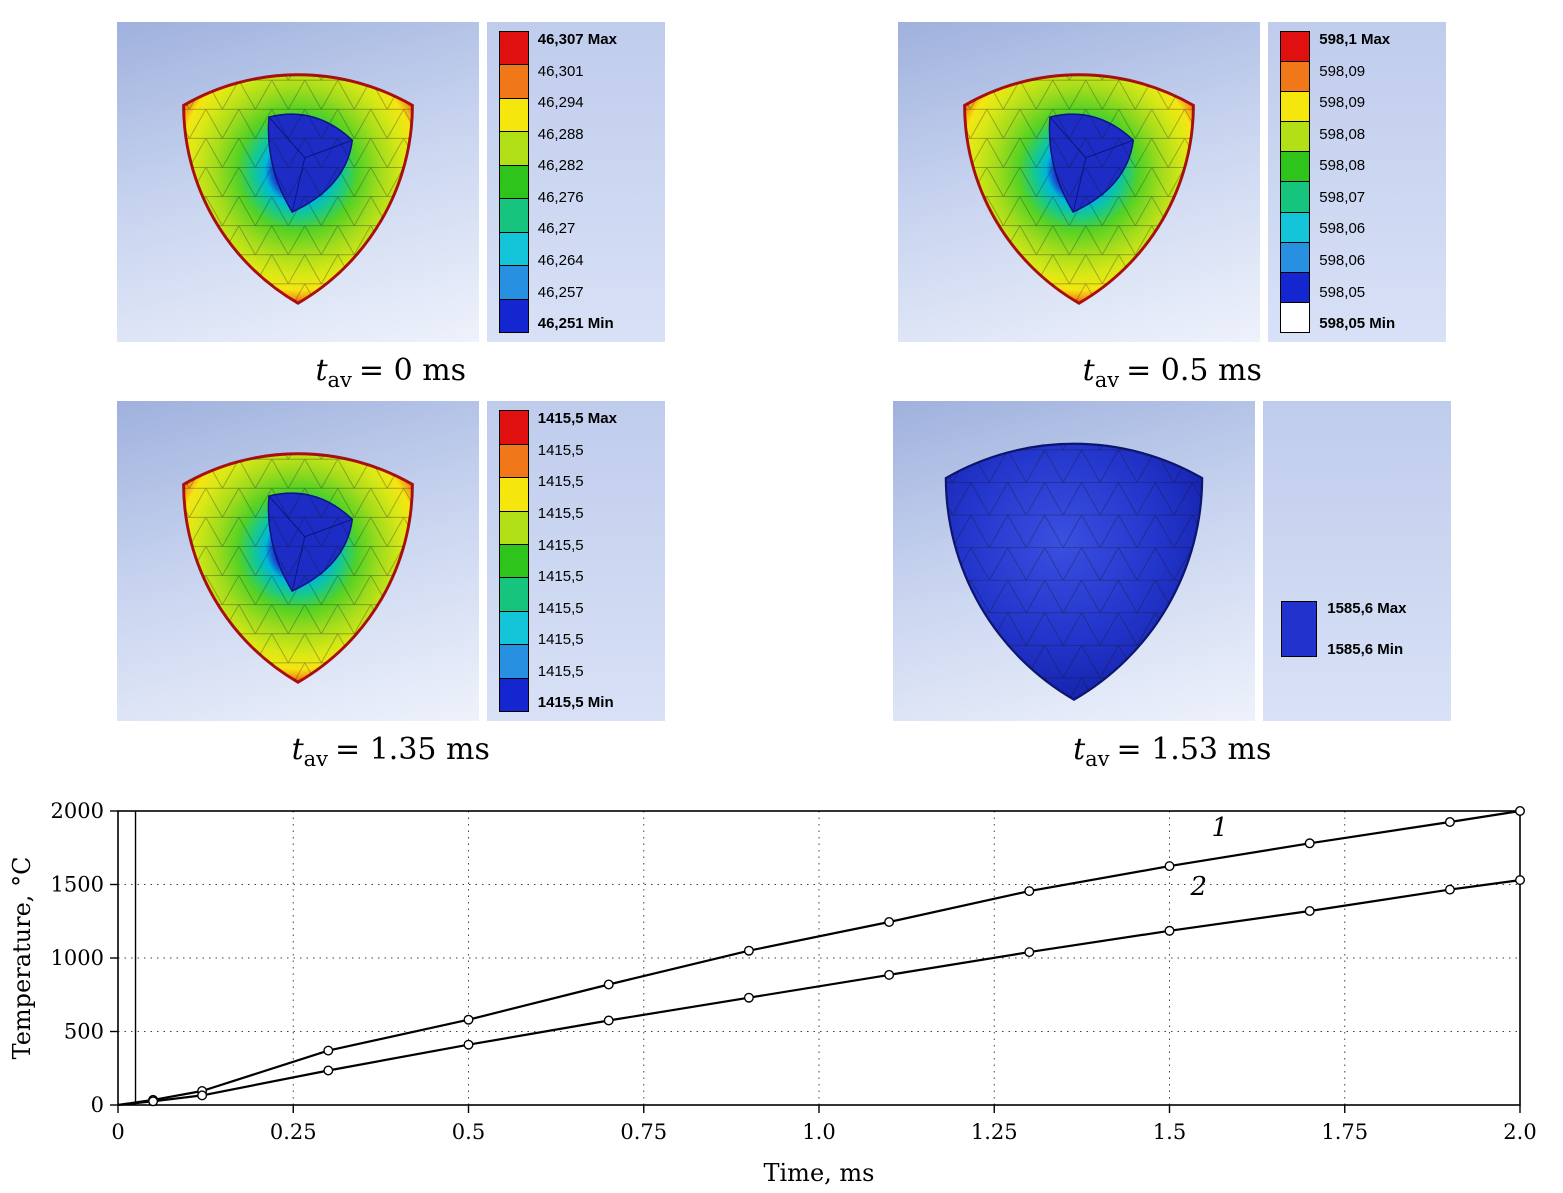  I want to click on caption-value: = 0 ms, so click(412, 370).